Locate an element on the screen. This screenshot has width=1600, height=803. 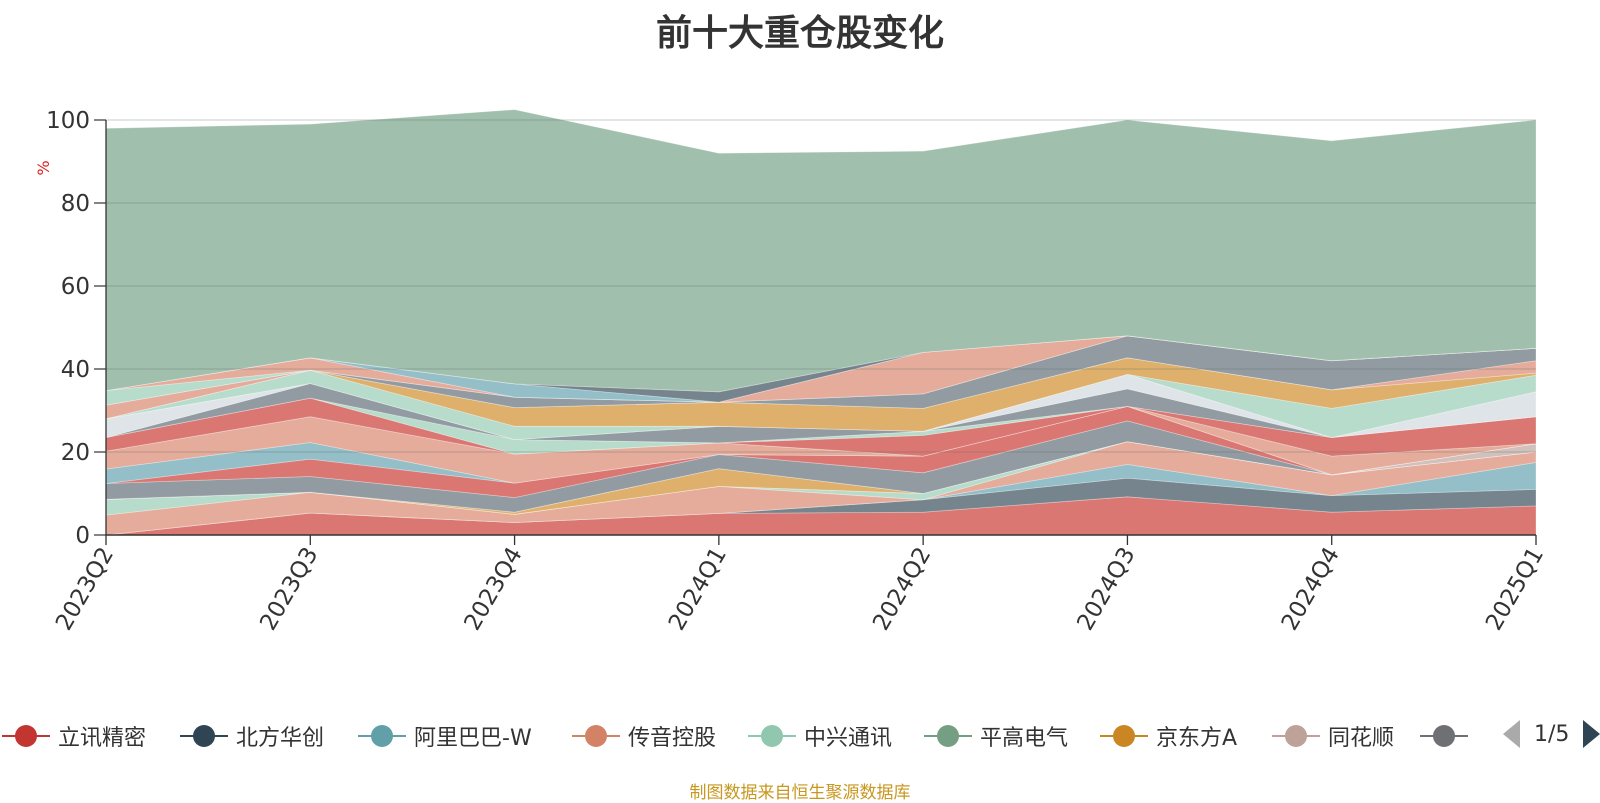
y-tick-label: 80 is located at coordinates (75, 204).